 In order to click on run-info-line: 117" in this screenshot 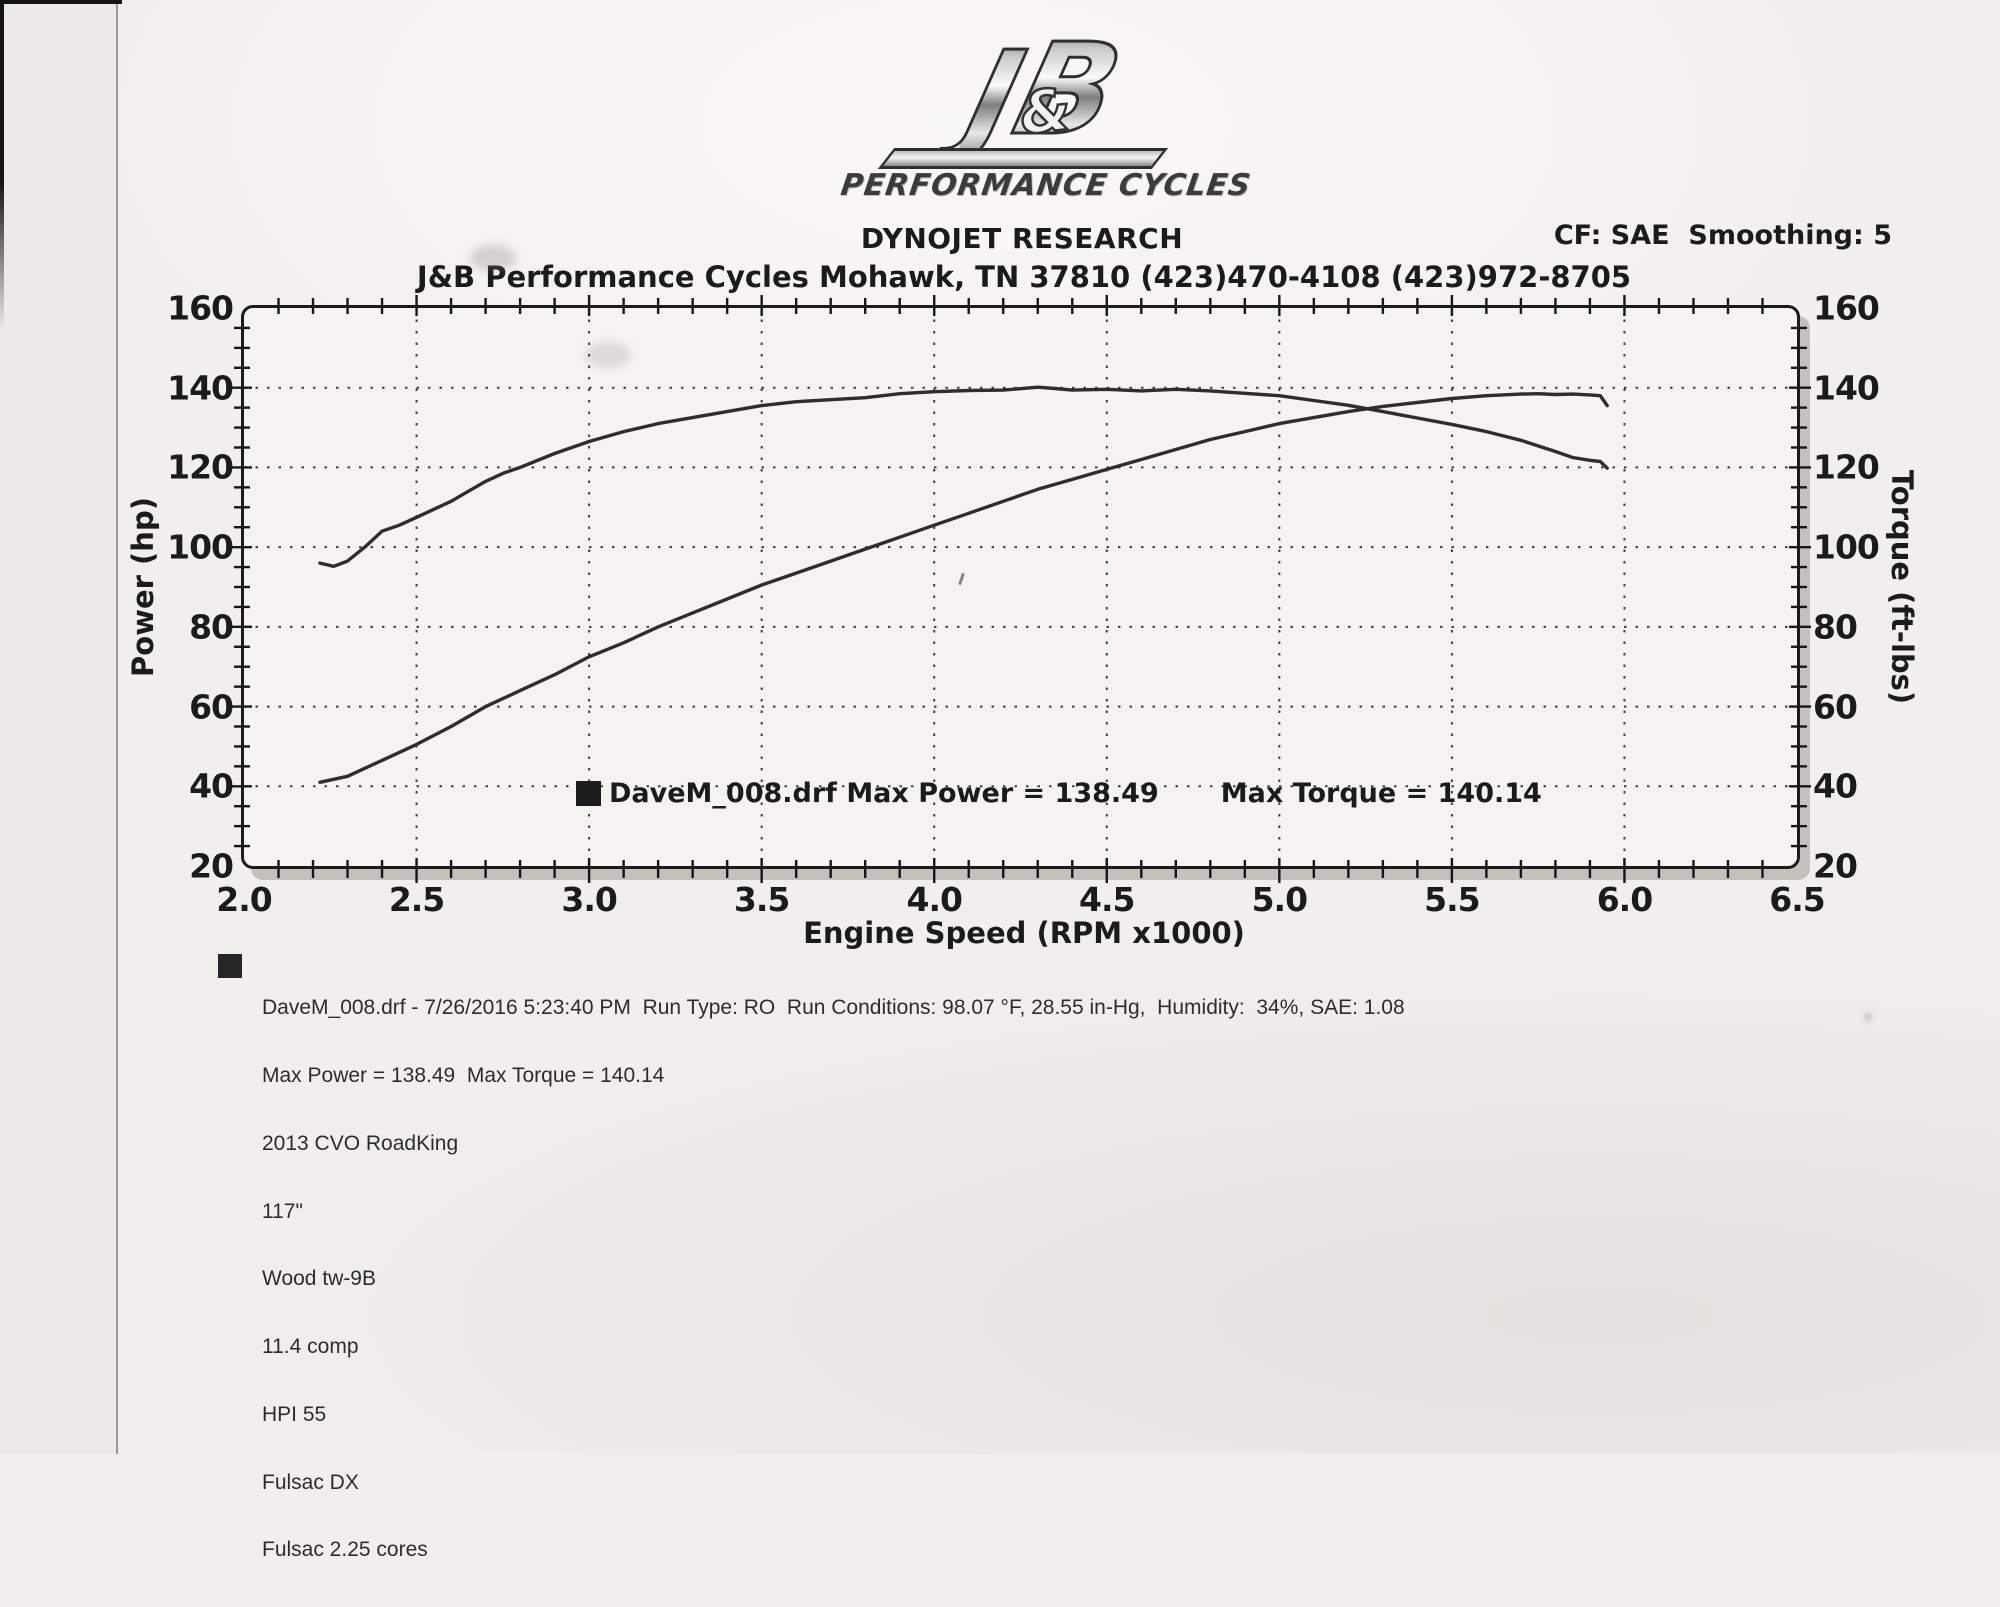, I will do `click(282, 1211)`.